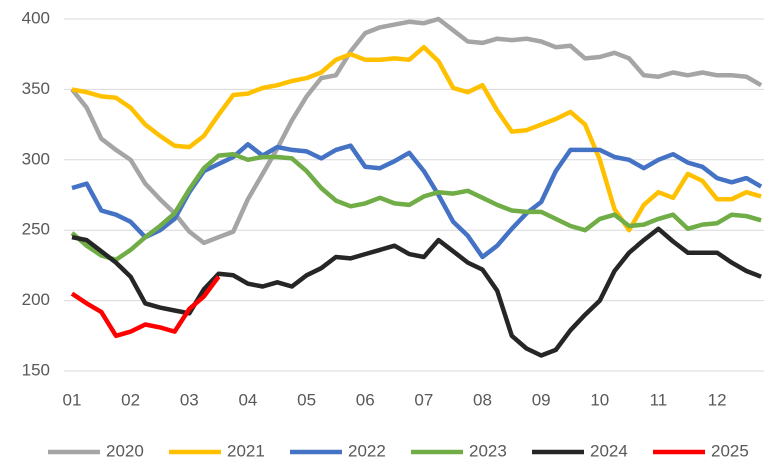 The width and height of the screenshot is (764, 464). What do you see at coordinates (36, 88) in the screenshot?
I see `y-tick-label: 350` at bounding box center [36, 88].